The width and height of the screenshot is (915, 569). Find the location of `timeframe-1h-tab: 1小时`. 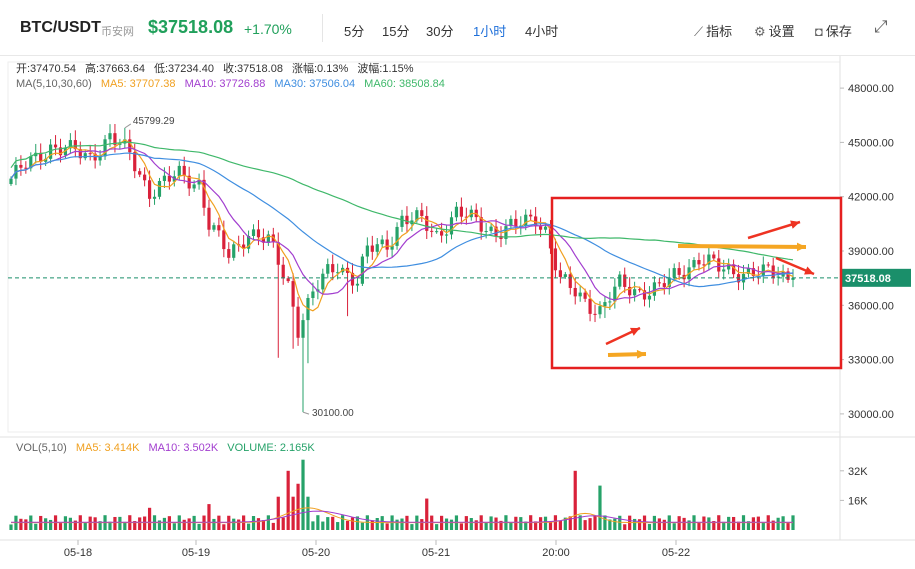

timeframe-1h-tab: 1小时 is located at coordinates (490, 31).